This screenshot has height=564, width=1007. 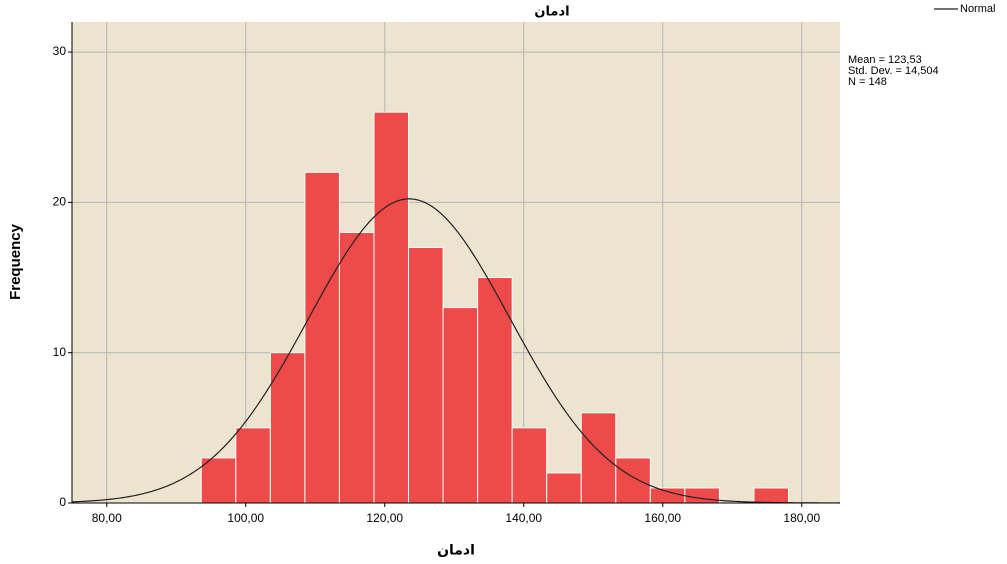 What do you see at coordinates (245, 518) in the screenshot?
I see `x-tick-label: 100,00` at bounding box center [245, 518].